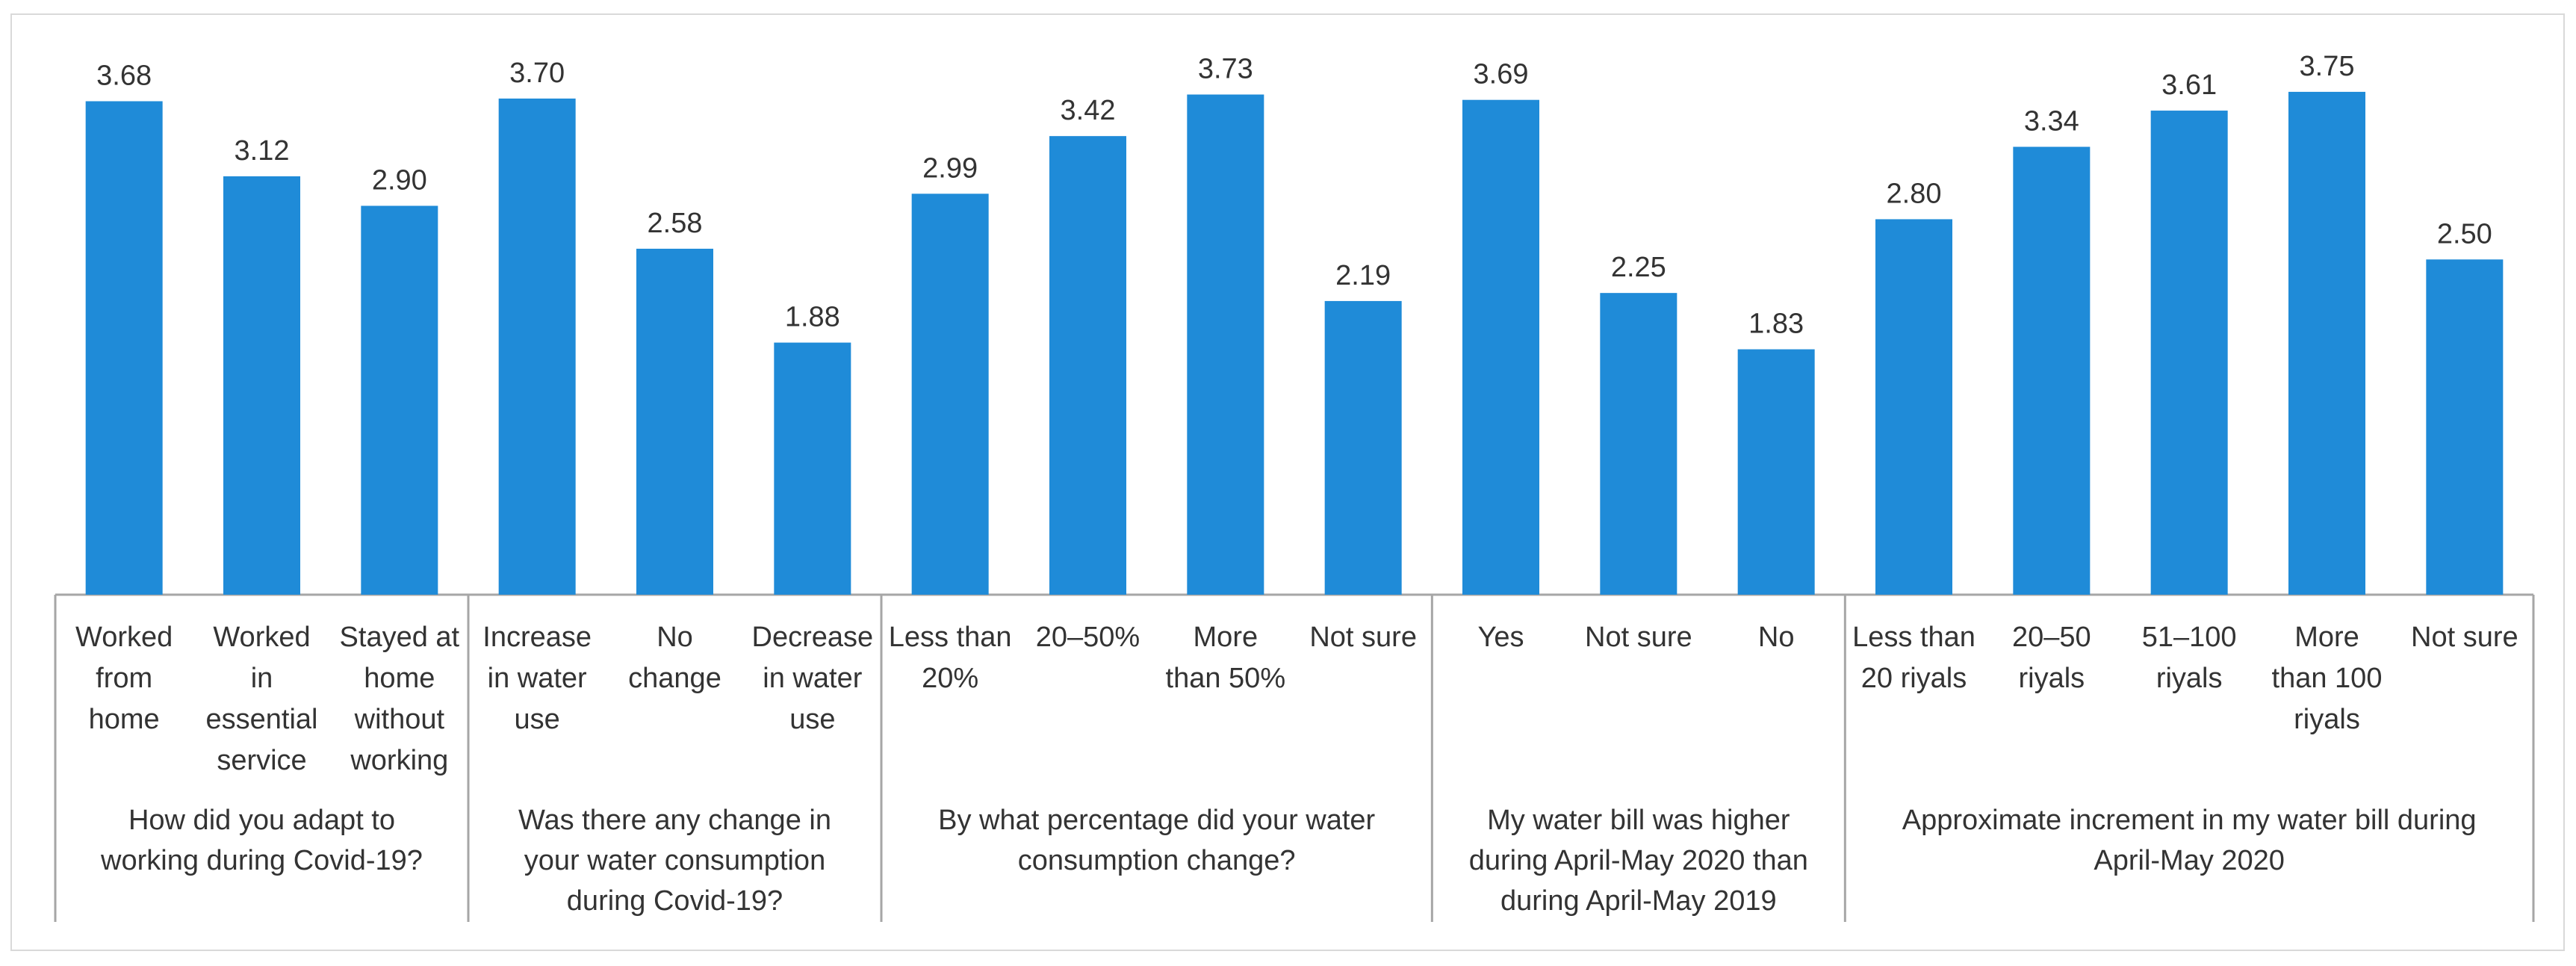 The height and width of the screenshot is (966, 2576). Describe the element at coordinates (950, 168) in the screenshot. I see `data-label: 2.99` at that location.